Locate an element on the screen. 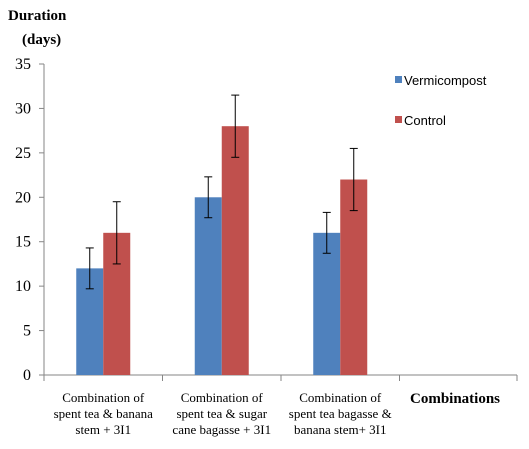 The image size is (529, 449). y-tick-label: 20 is located at coordinates (23, 197).